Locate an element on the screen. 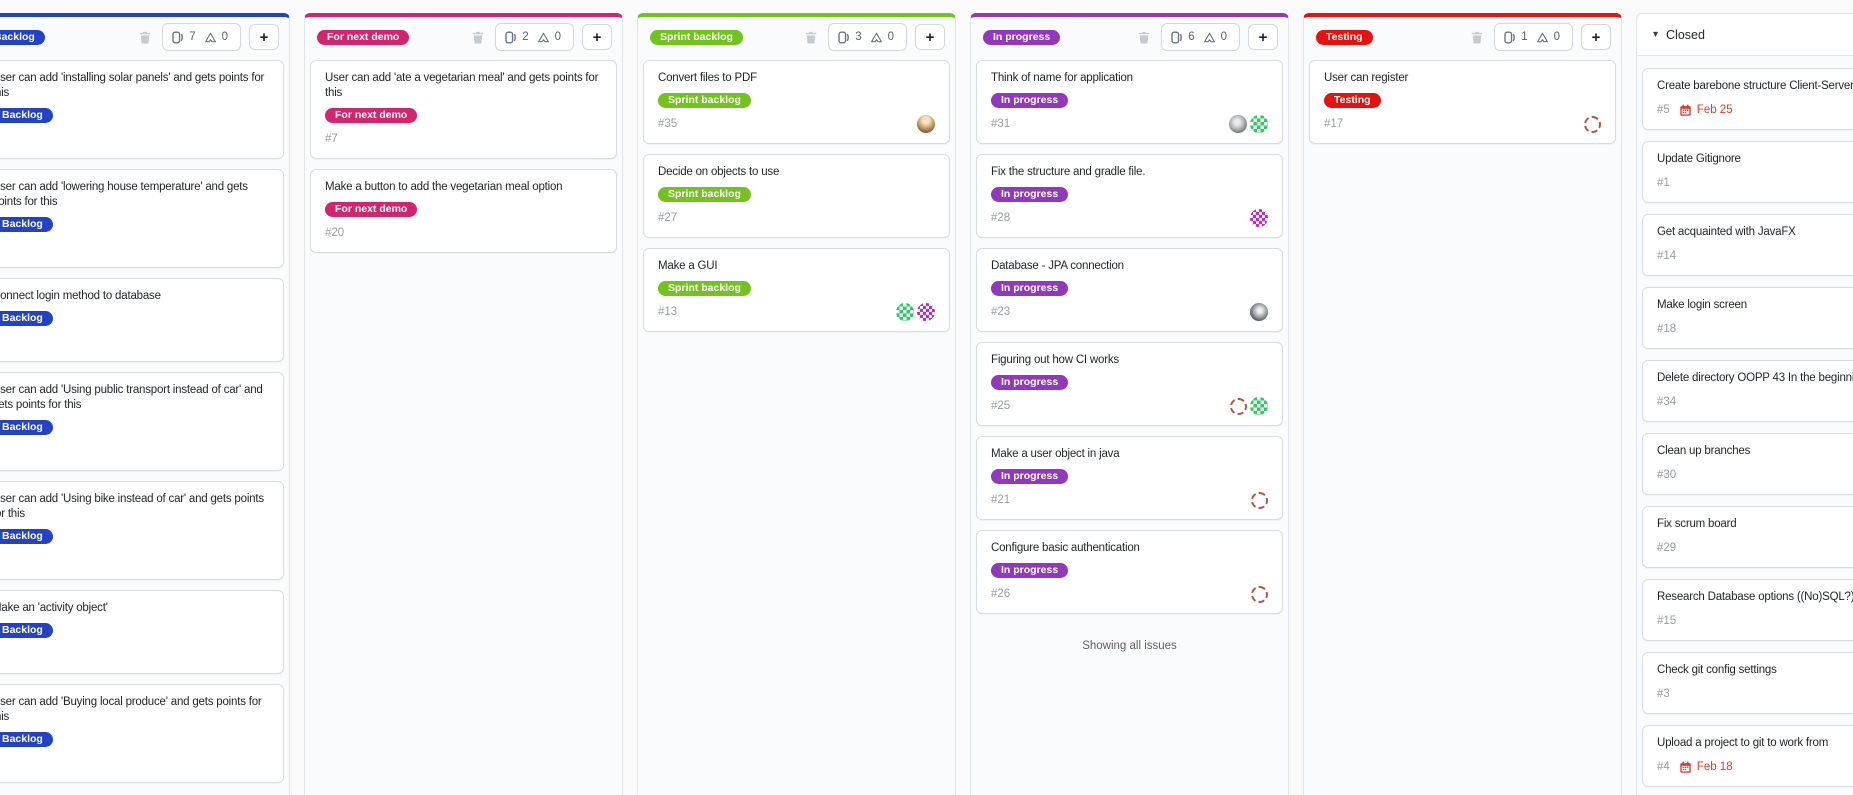  avatar-photo-gray is located at coordinates (1238, 124).